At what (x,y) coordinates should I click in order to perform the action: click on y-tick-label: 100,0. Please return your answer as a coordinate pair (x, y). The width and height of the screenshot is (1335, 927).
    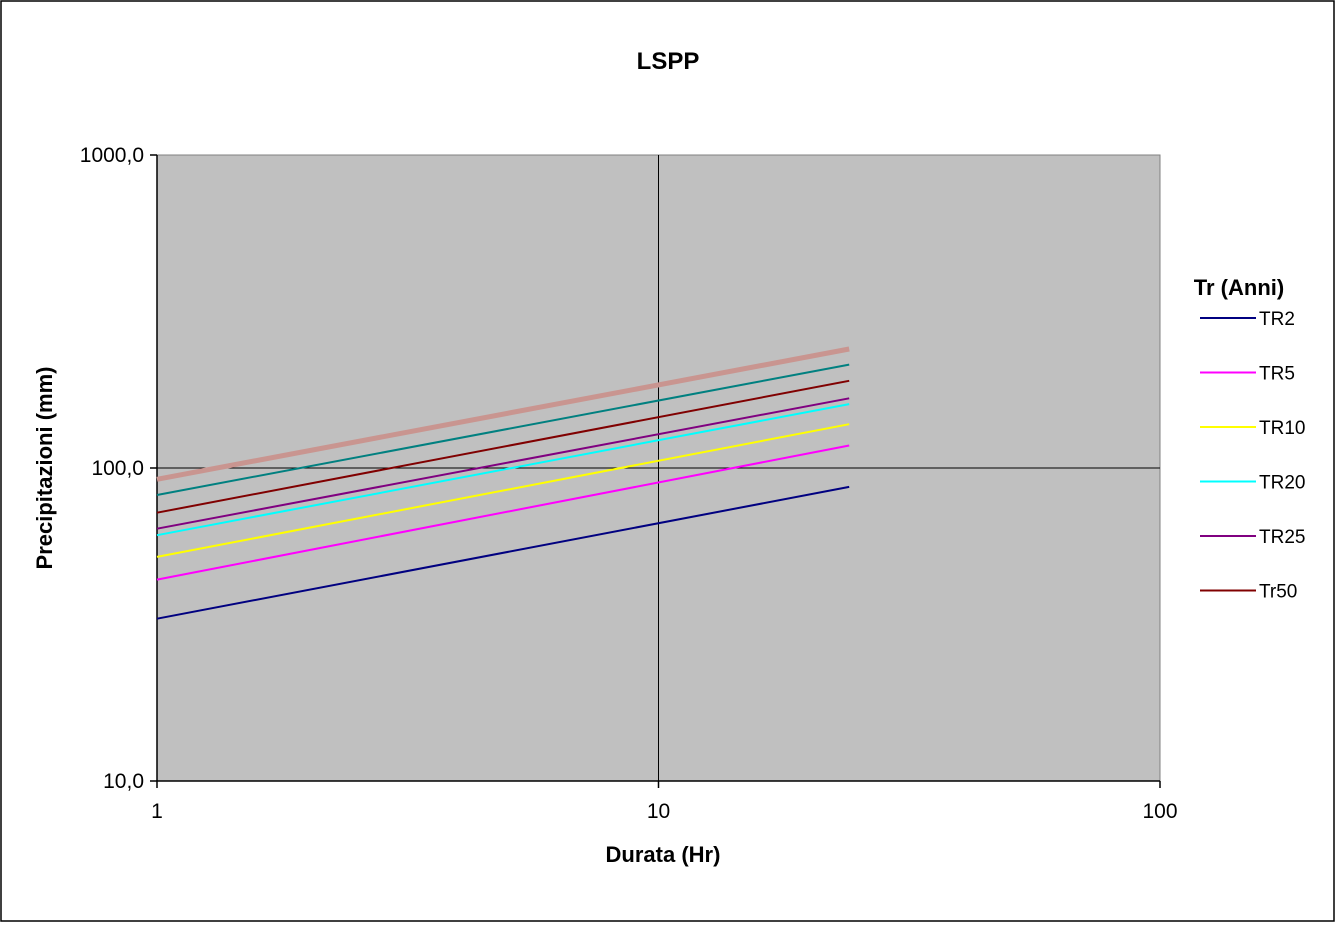
    Looking at the image, I should click on (117, 468).